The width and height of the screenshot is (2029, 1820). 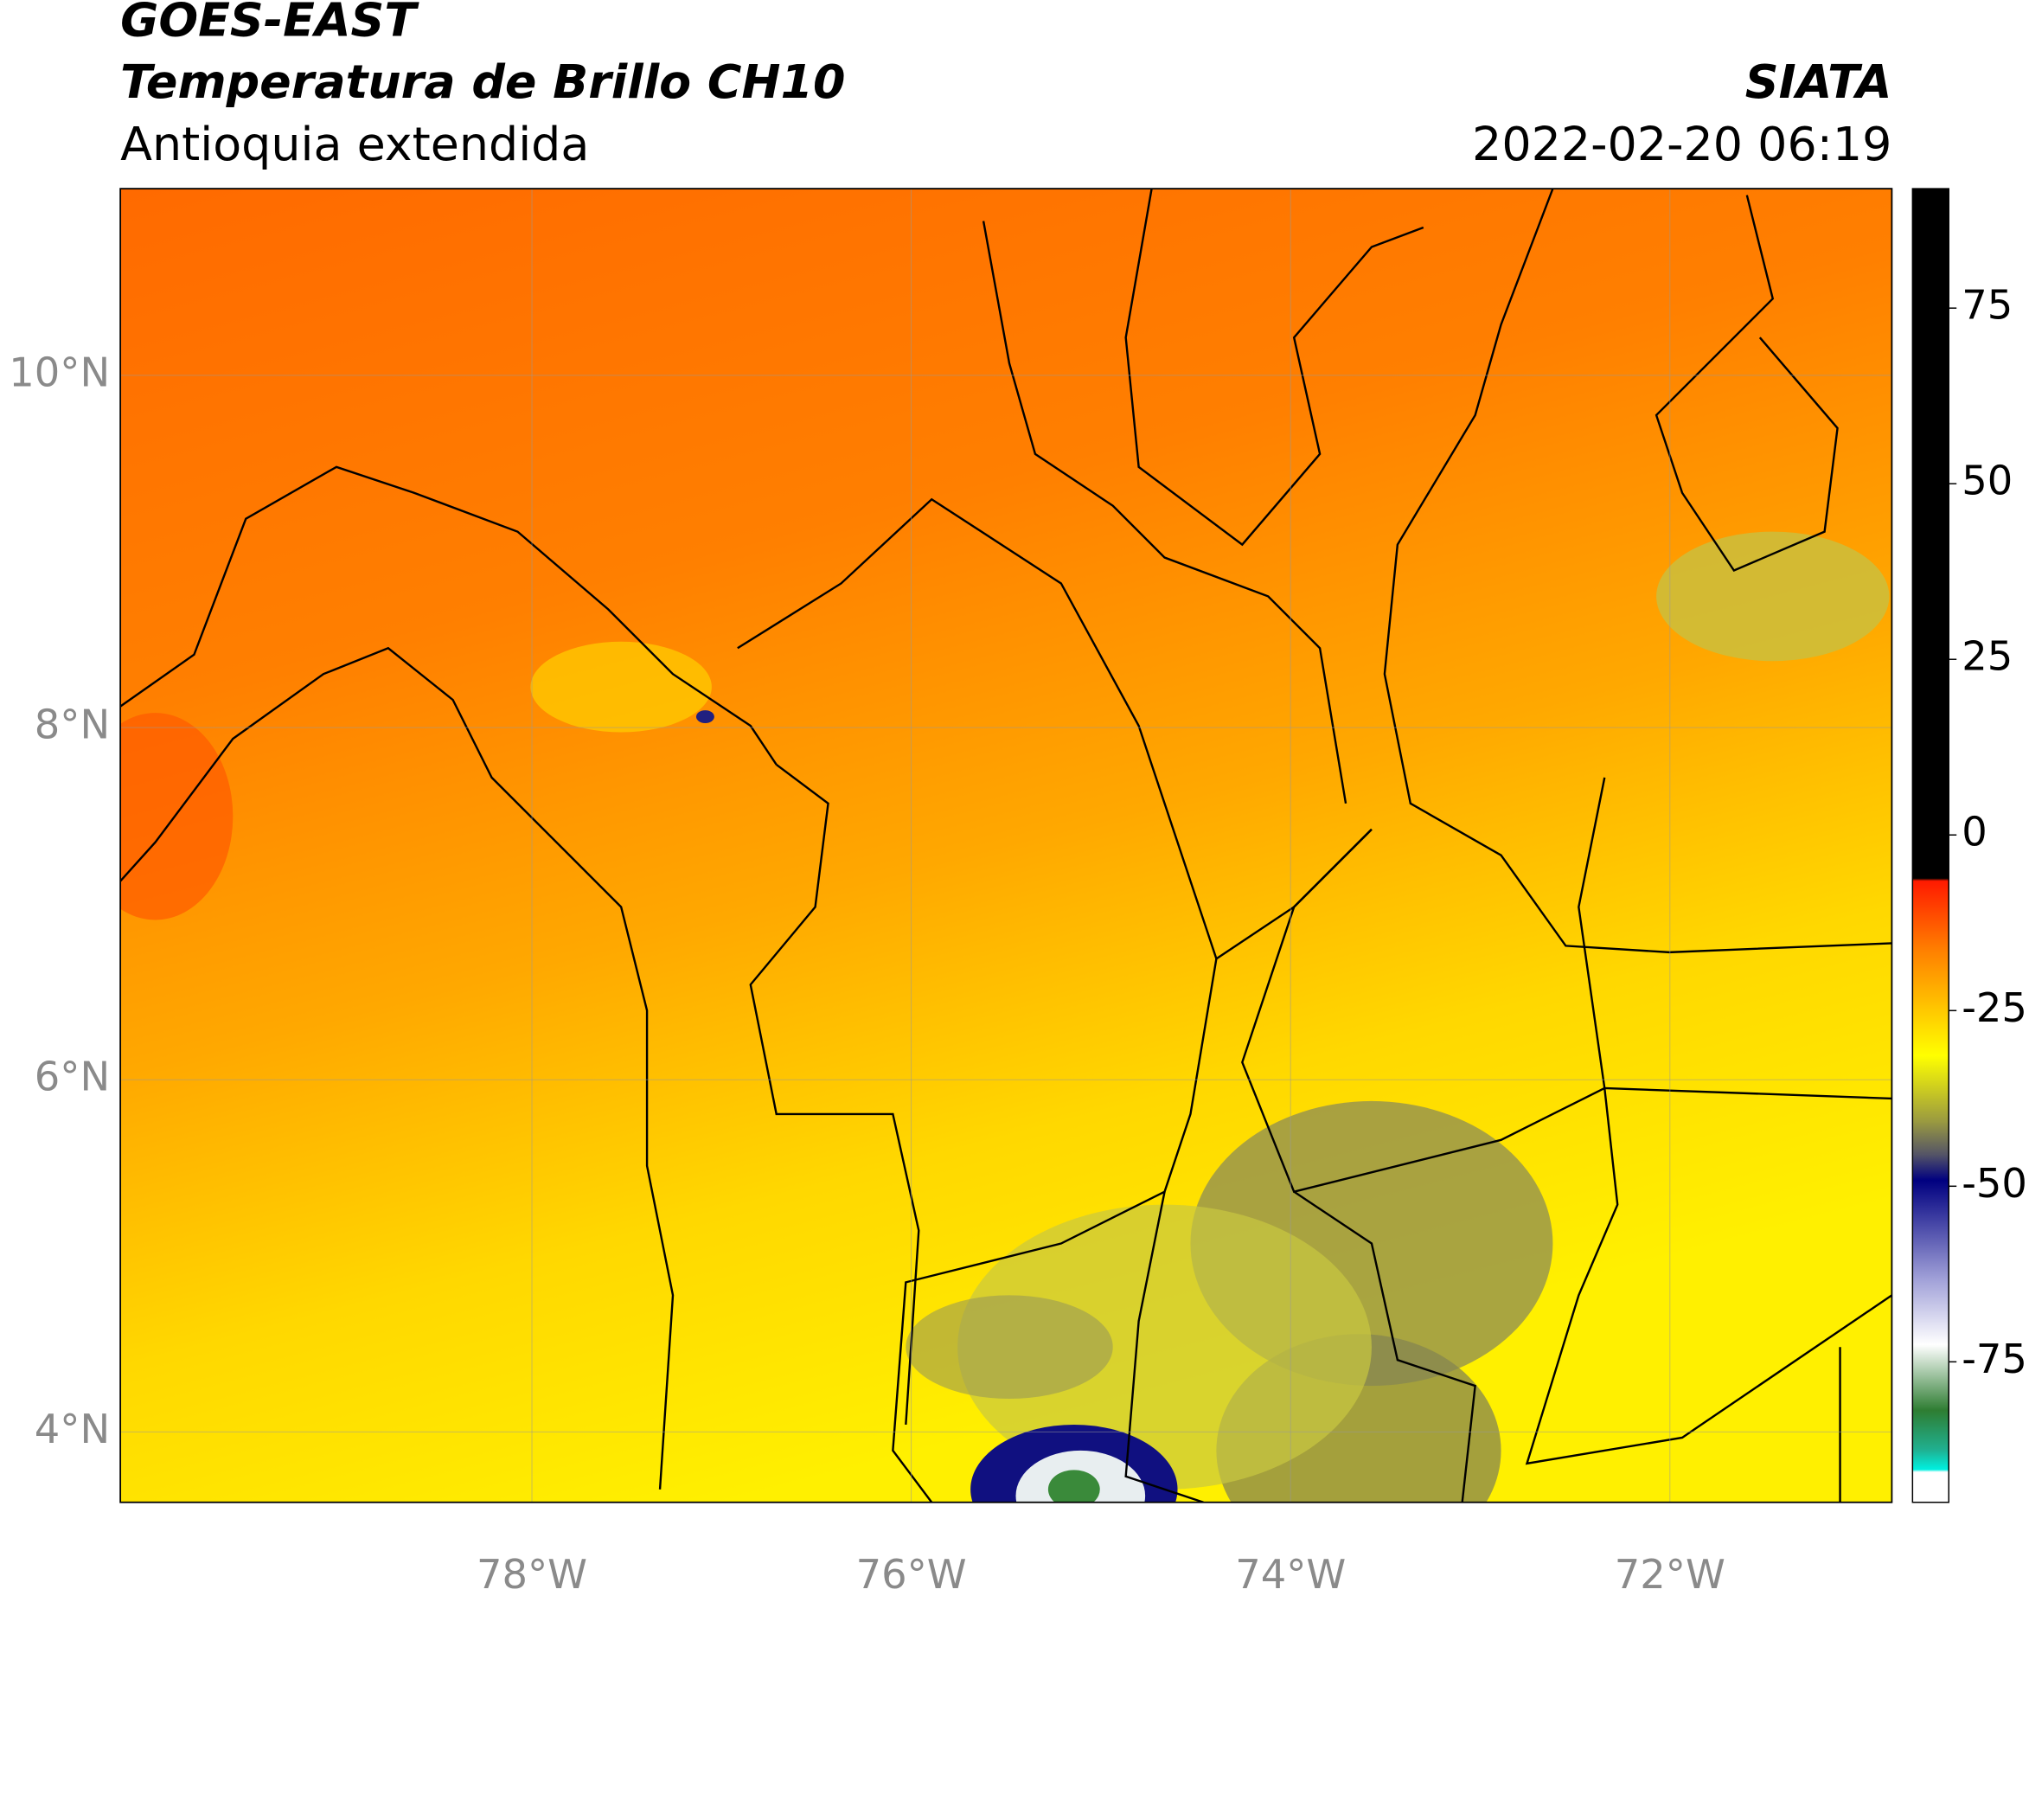 I want to click on title: GOES-EAST, so click(x=269, y=23).